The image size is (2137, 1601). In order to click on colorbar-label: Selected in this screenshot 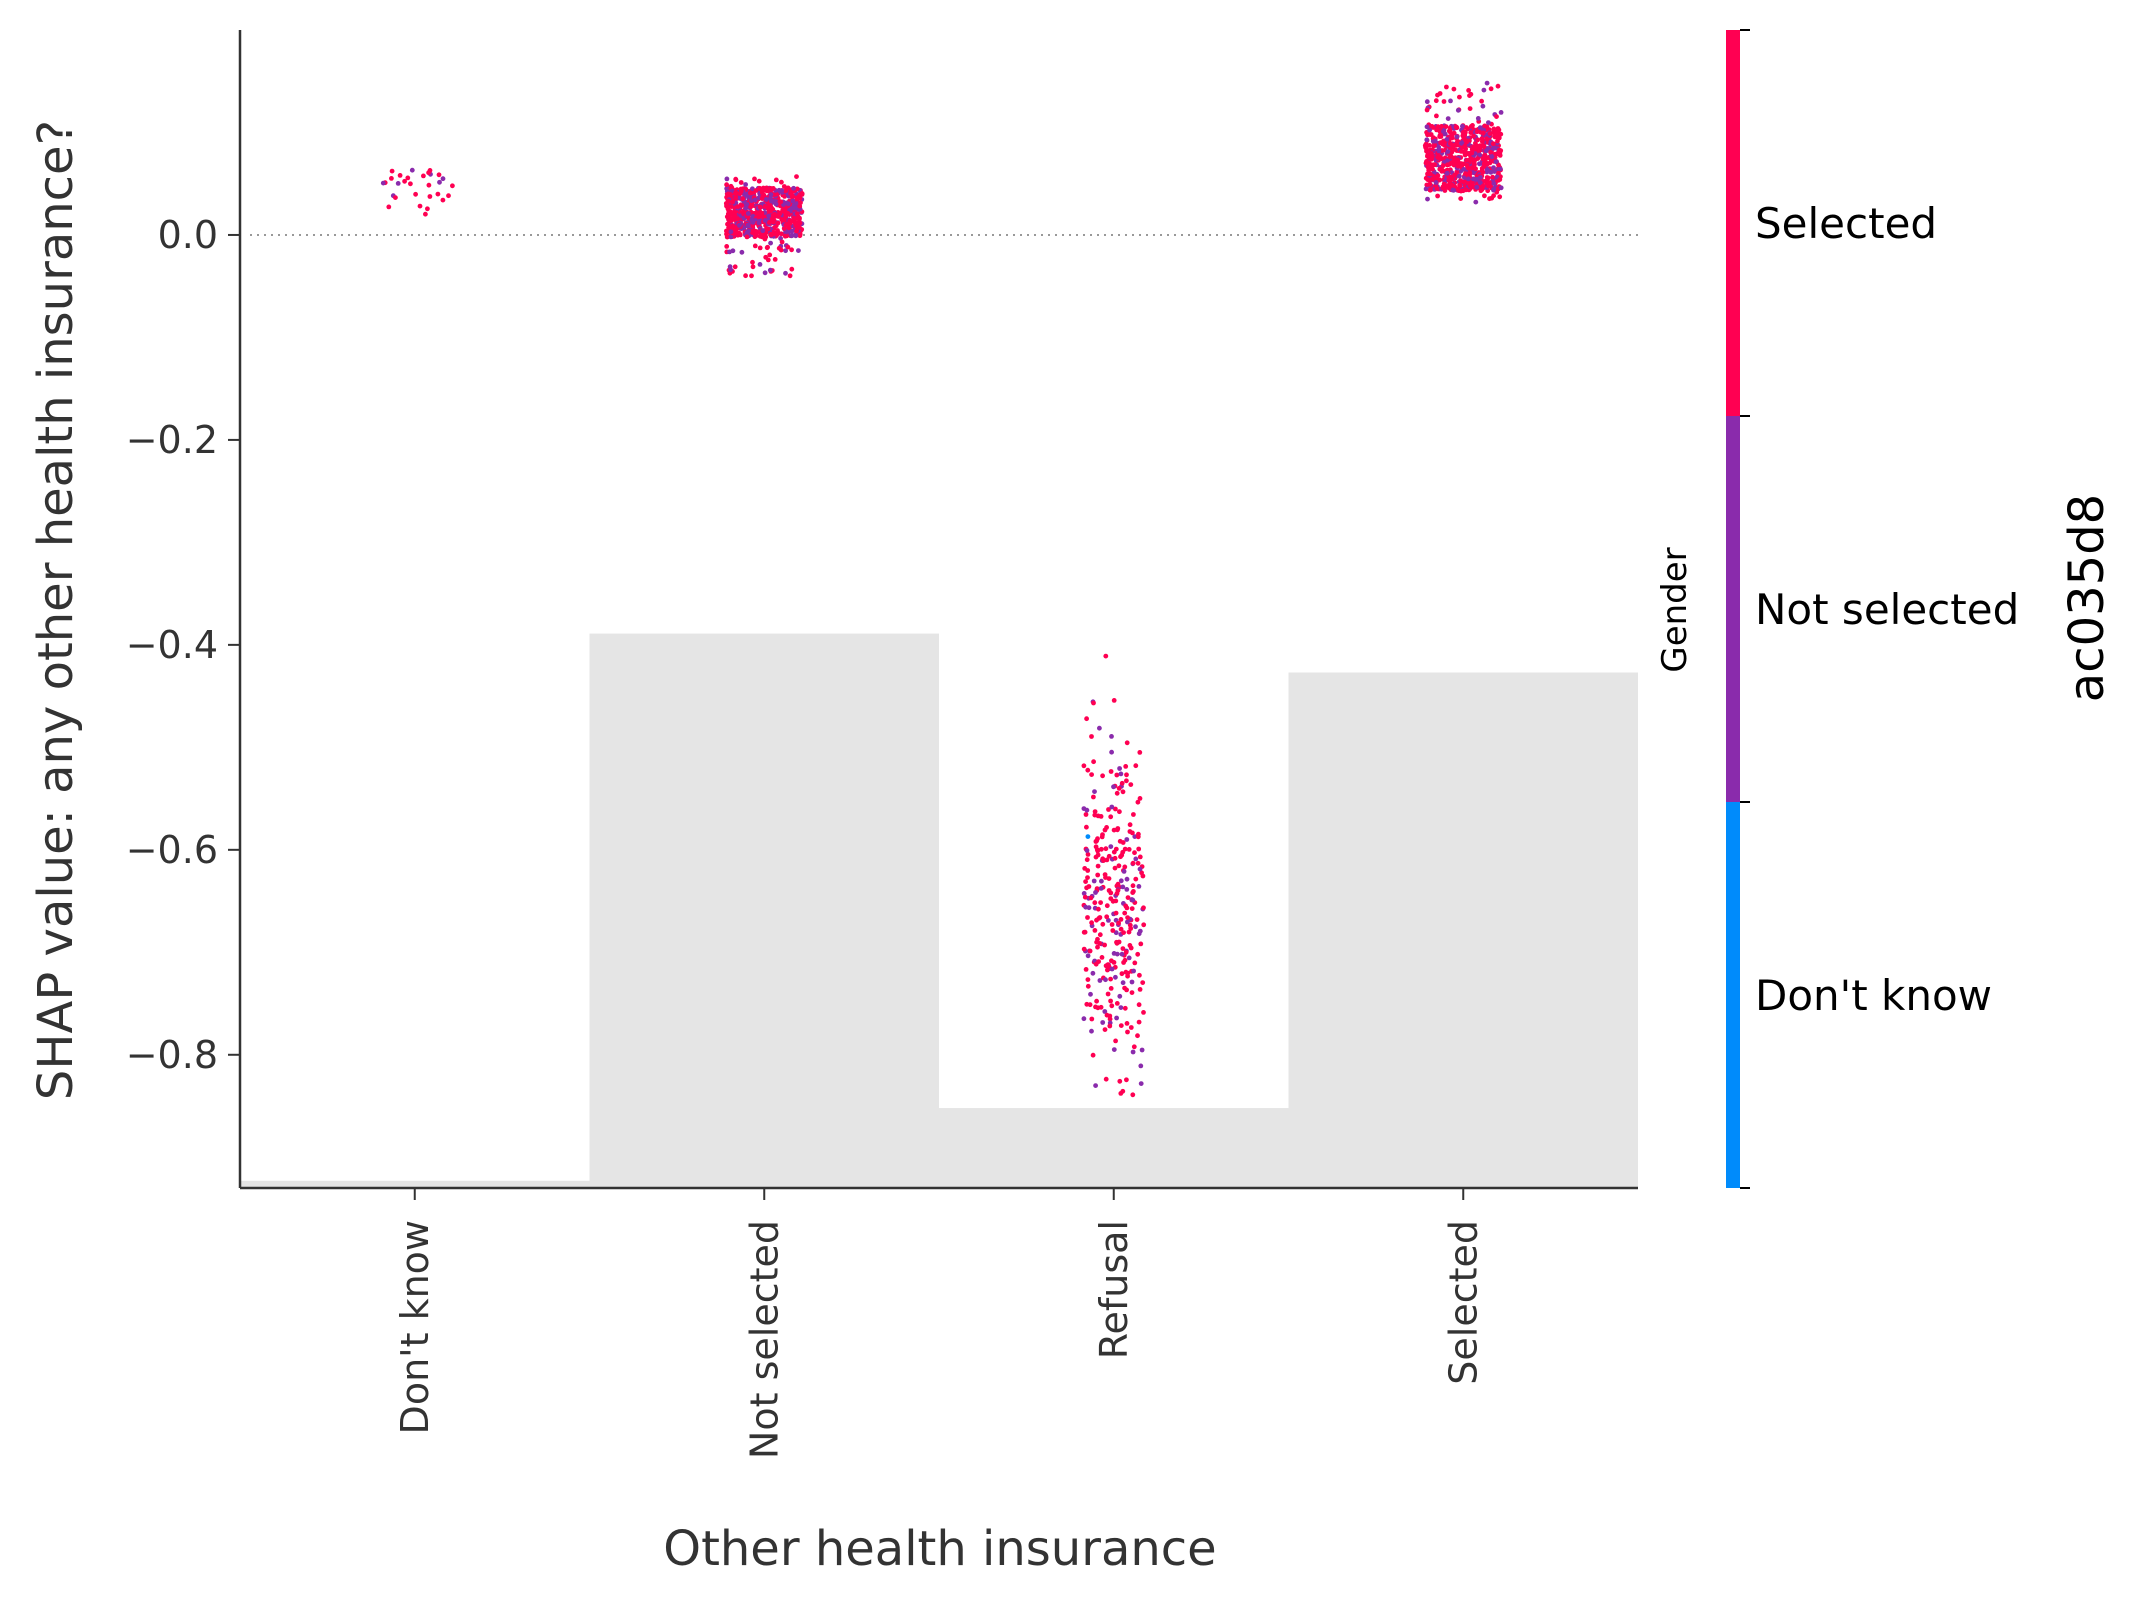, I will do `click(1846, 223)`.